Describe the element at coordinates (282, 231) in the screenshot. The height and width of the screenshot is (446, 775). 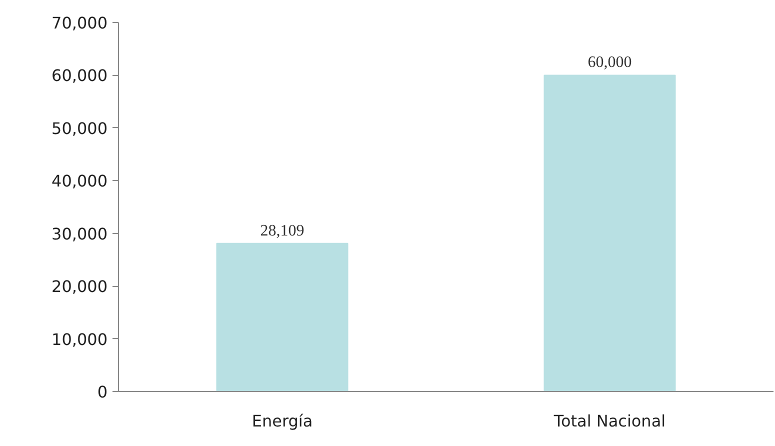
I see `data-label: 28,109` at that location.